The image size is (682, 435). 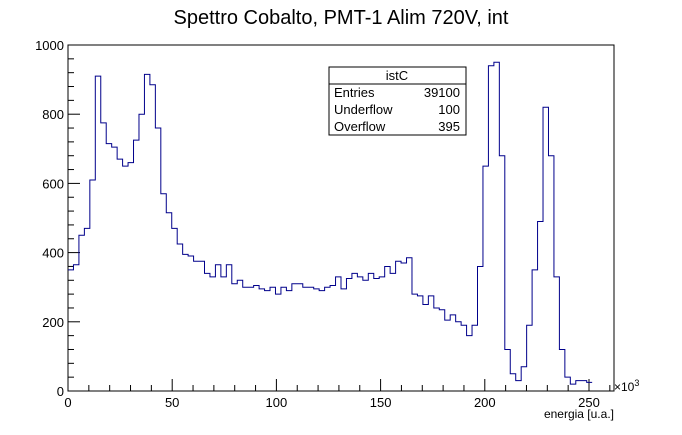 What do you see at coordinates (442, 92) in the screenshot?
I see `stats-entries-value: 39100` at bounding box center [442, 92].